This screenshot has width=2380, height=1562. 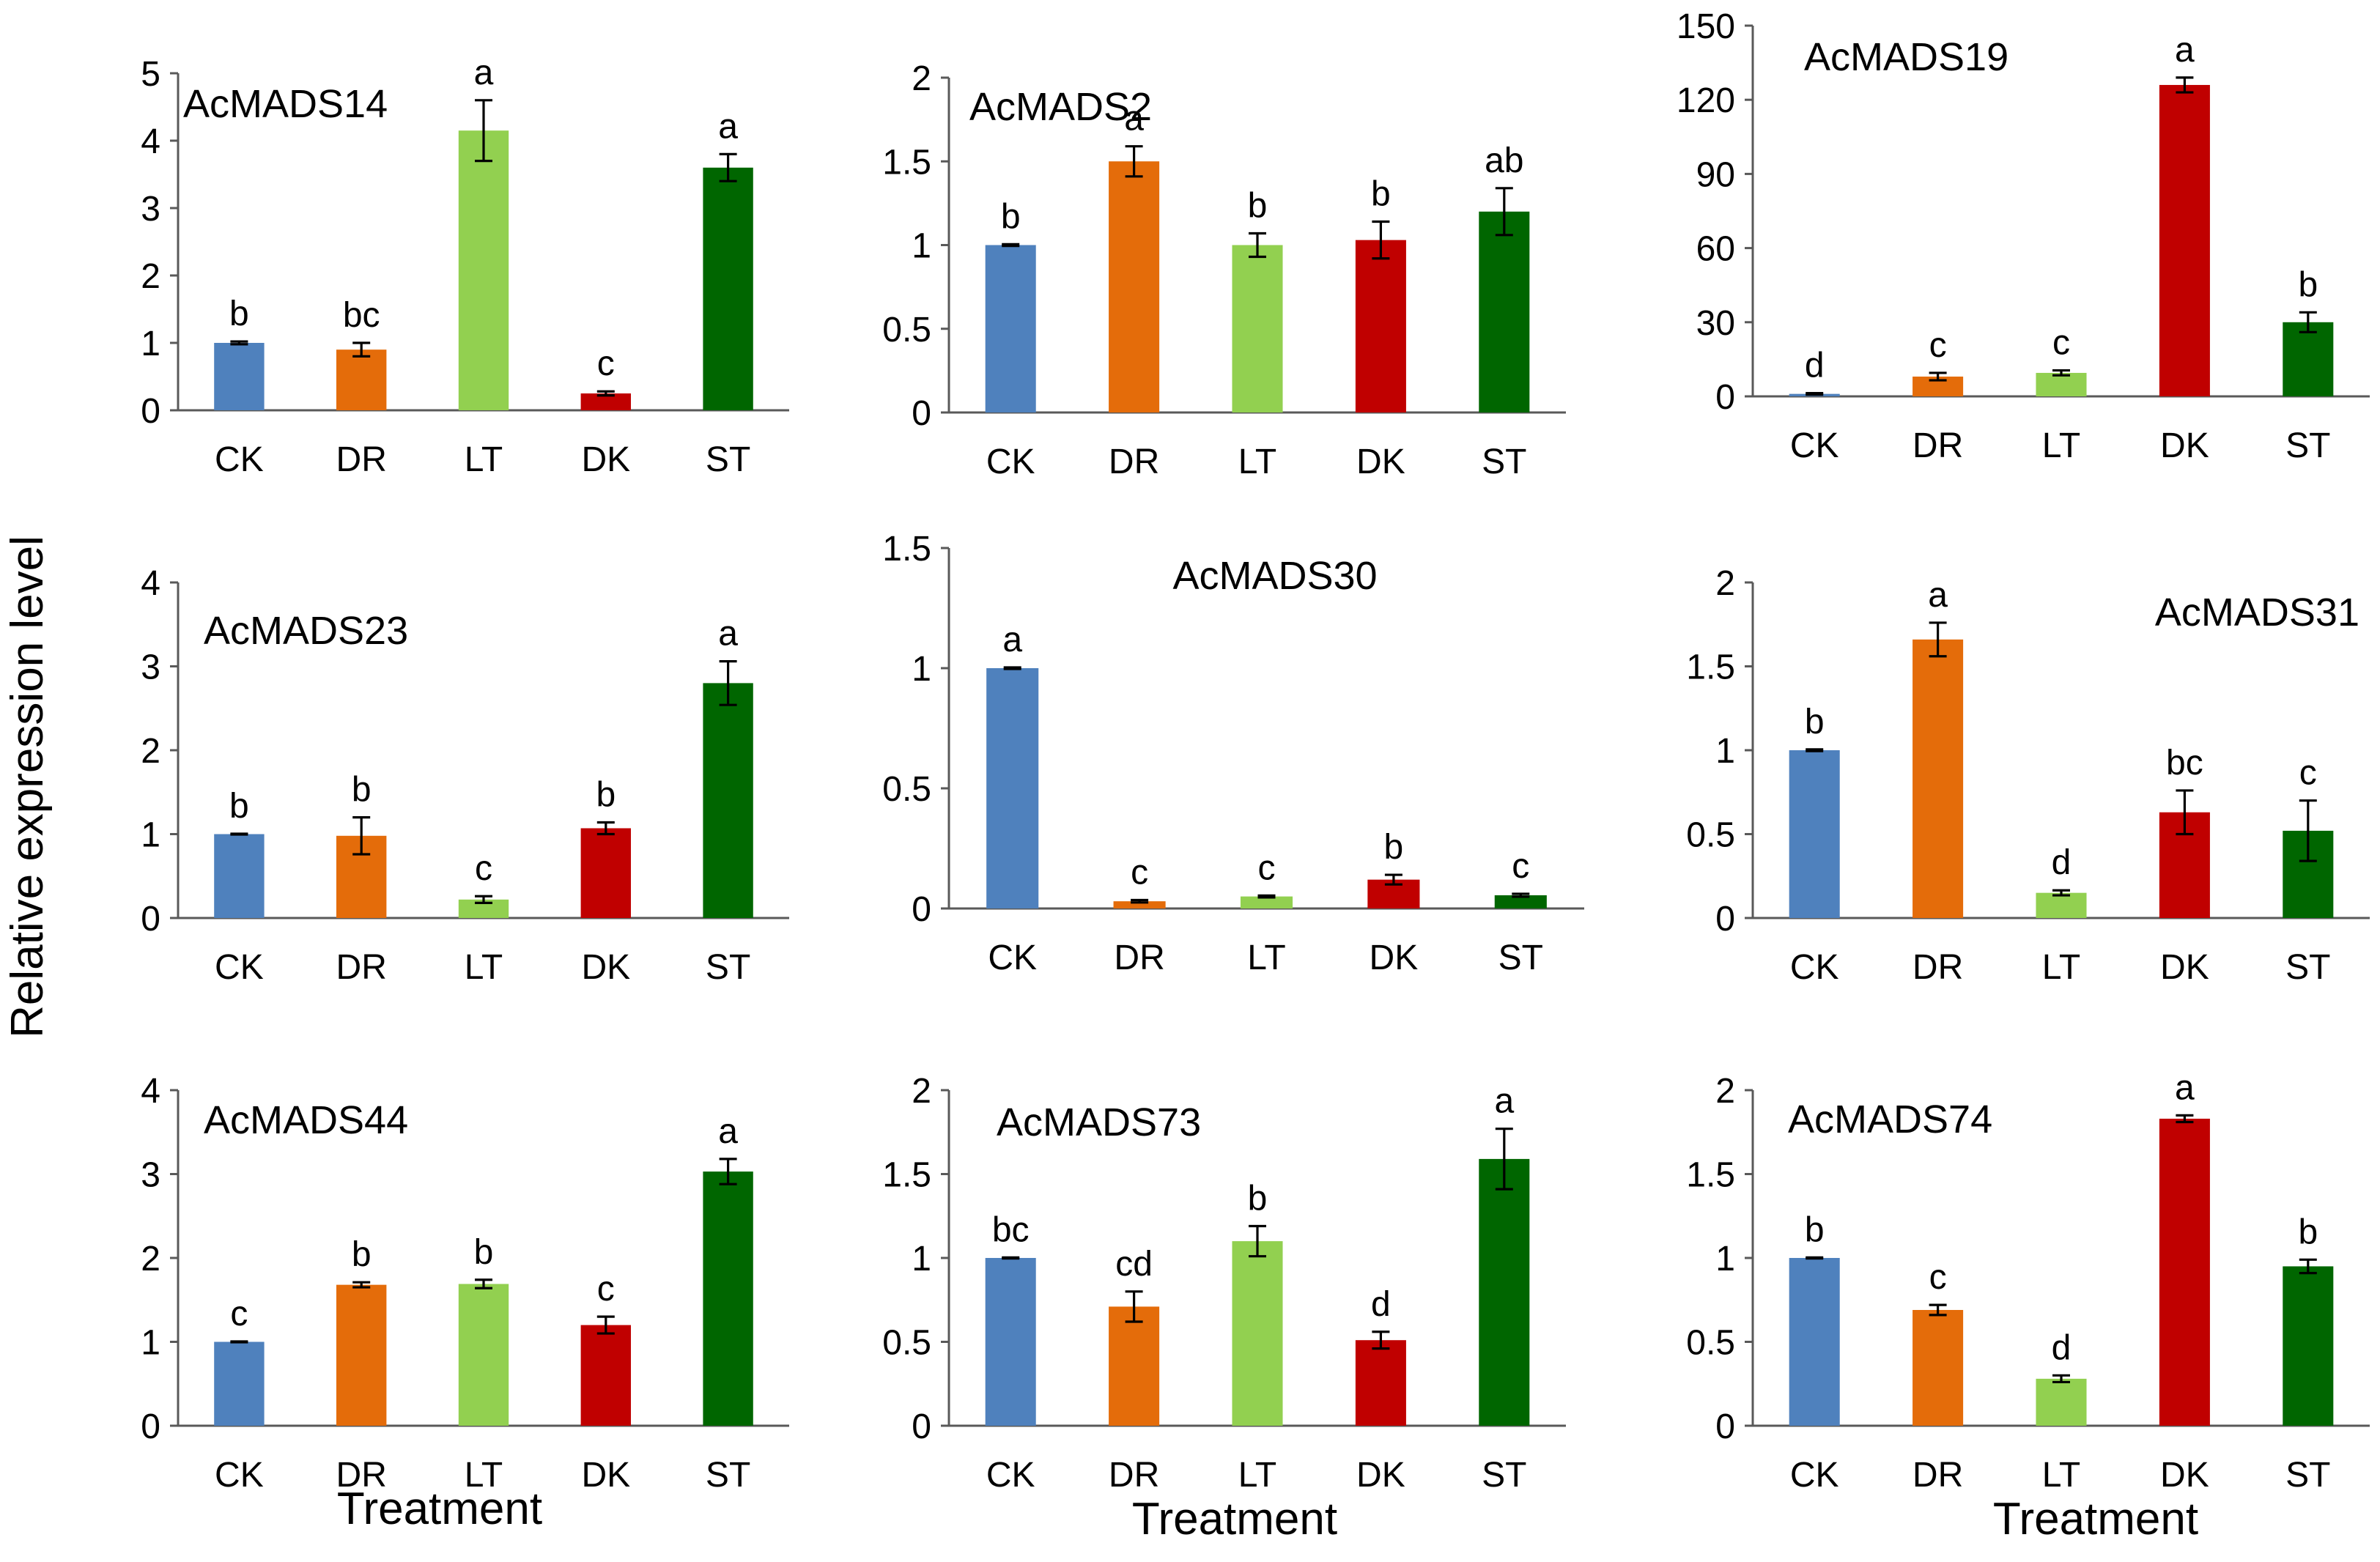 What do you see at coordinates (150, 583) in the screenshot?
I see `y-tick-label: 4` at bounding box center [150, 583].